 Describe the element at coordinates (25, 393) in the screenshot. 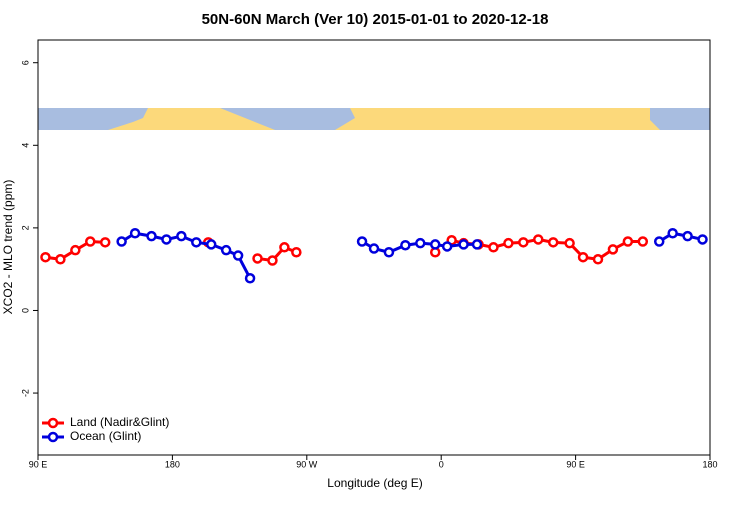

I see `y-tick-label: -2` at that location.